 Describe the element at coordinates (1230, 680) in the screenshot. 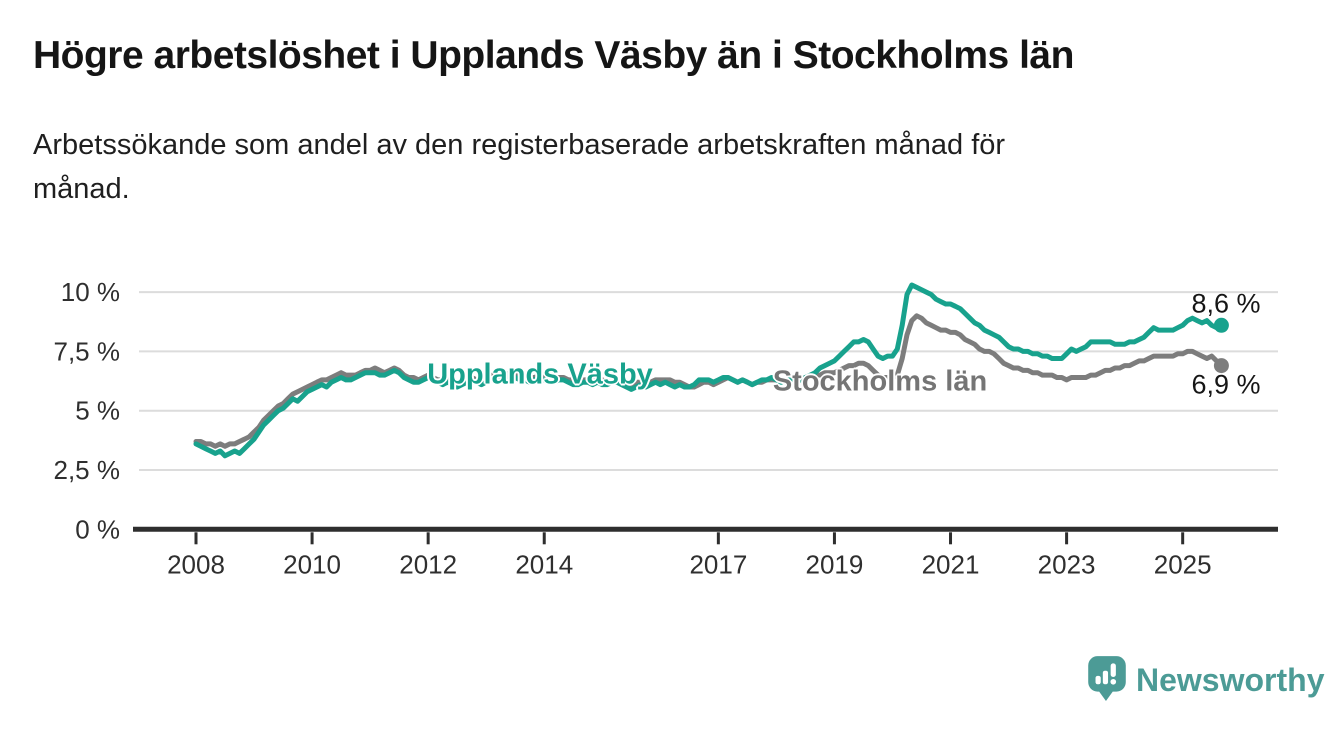

I see `brand-name: Newsworthy` at that location.